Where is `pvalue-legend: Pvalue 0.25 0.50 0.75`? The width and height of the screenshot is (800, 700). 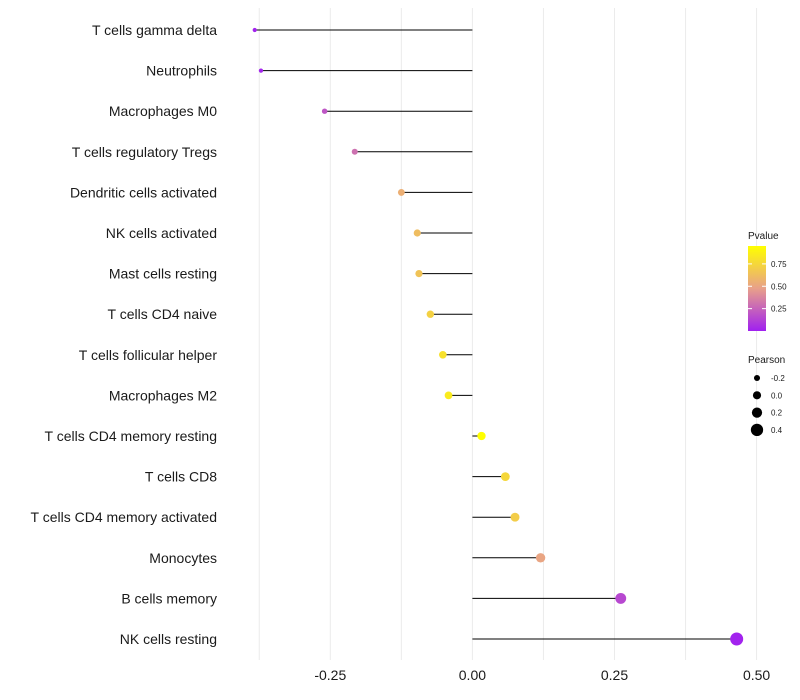 pvalue-legend: Pvalue 0.25 0.50 0.75 is located at coordinates (767, 281).